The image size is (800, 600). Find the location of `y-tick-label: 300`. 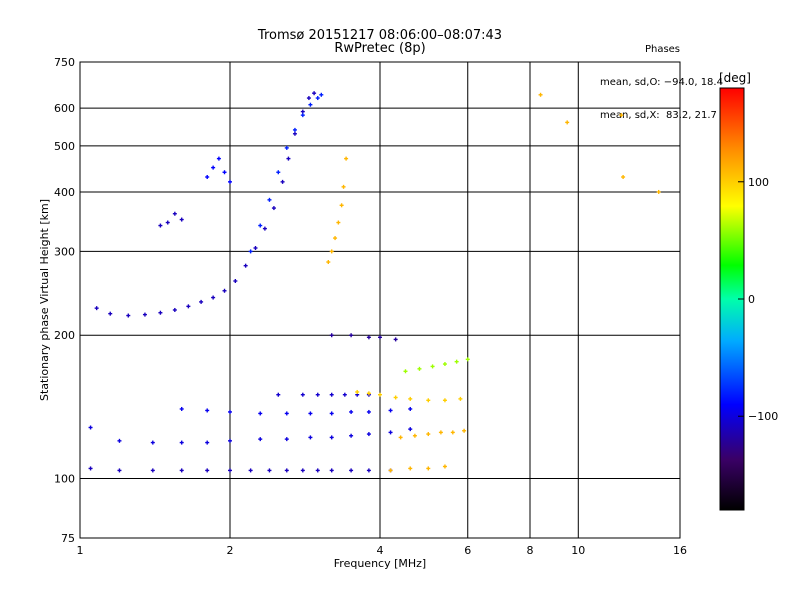

y-tick-label: 300 is located at coordinates (64, 251).